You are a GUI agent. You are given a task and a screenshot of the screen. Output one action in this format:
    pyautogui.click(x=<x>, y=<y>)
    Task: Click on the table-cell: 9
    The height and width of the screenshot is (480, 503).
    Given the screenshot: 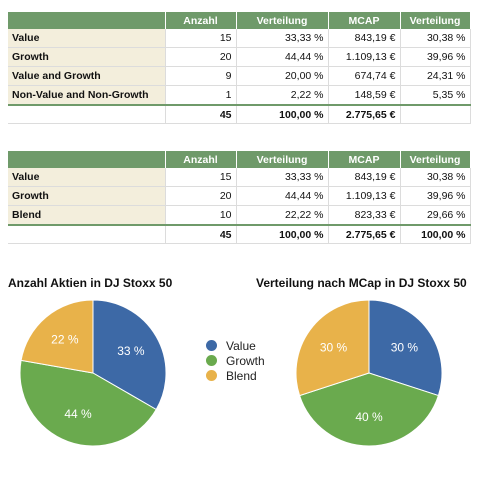 What is the action you would take?
    pyautogui.click(x=201, y=76)
    